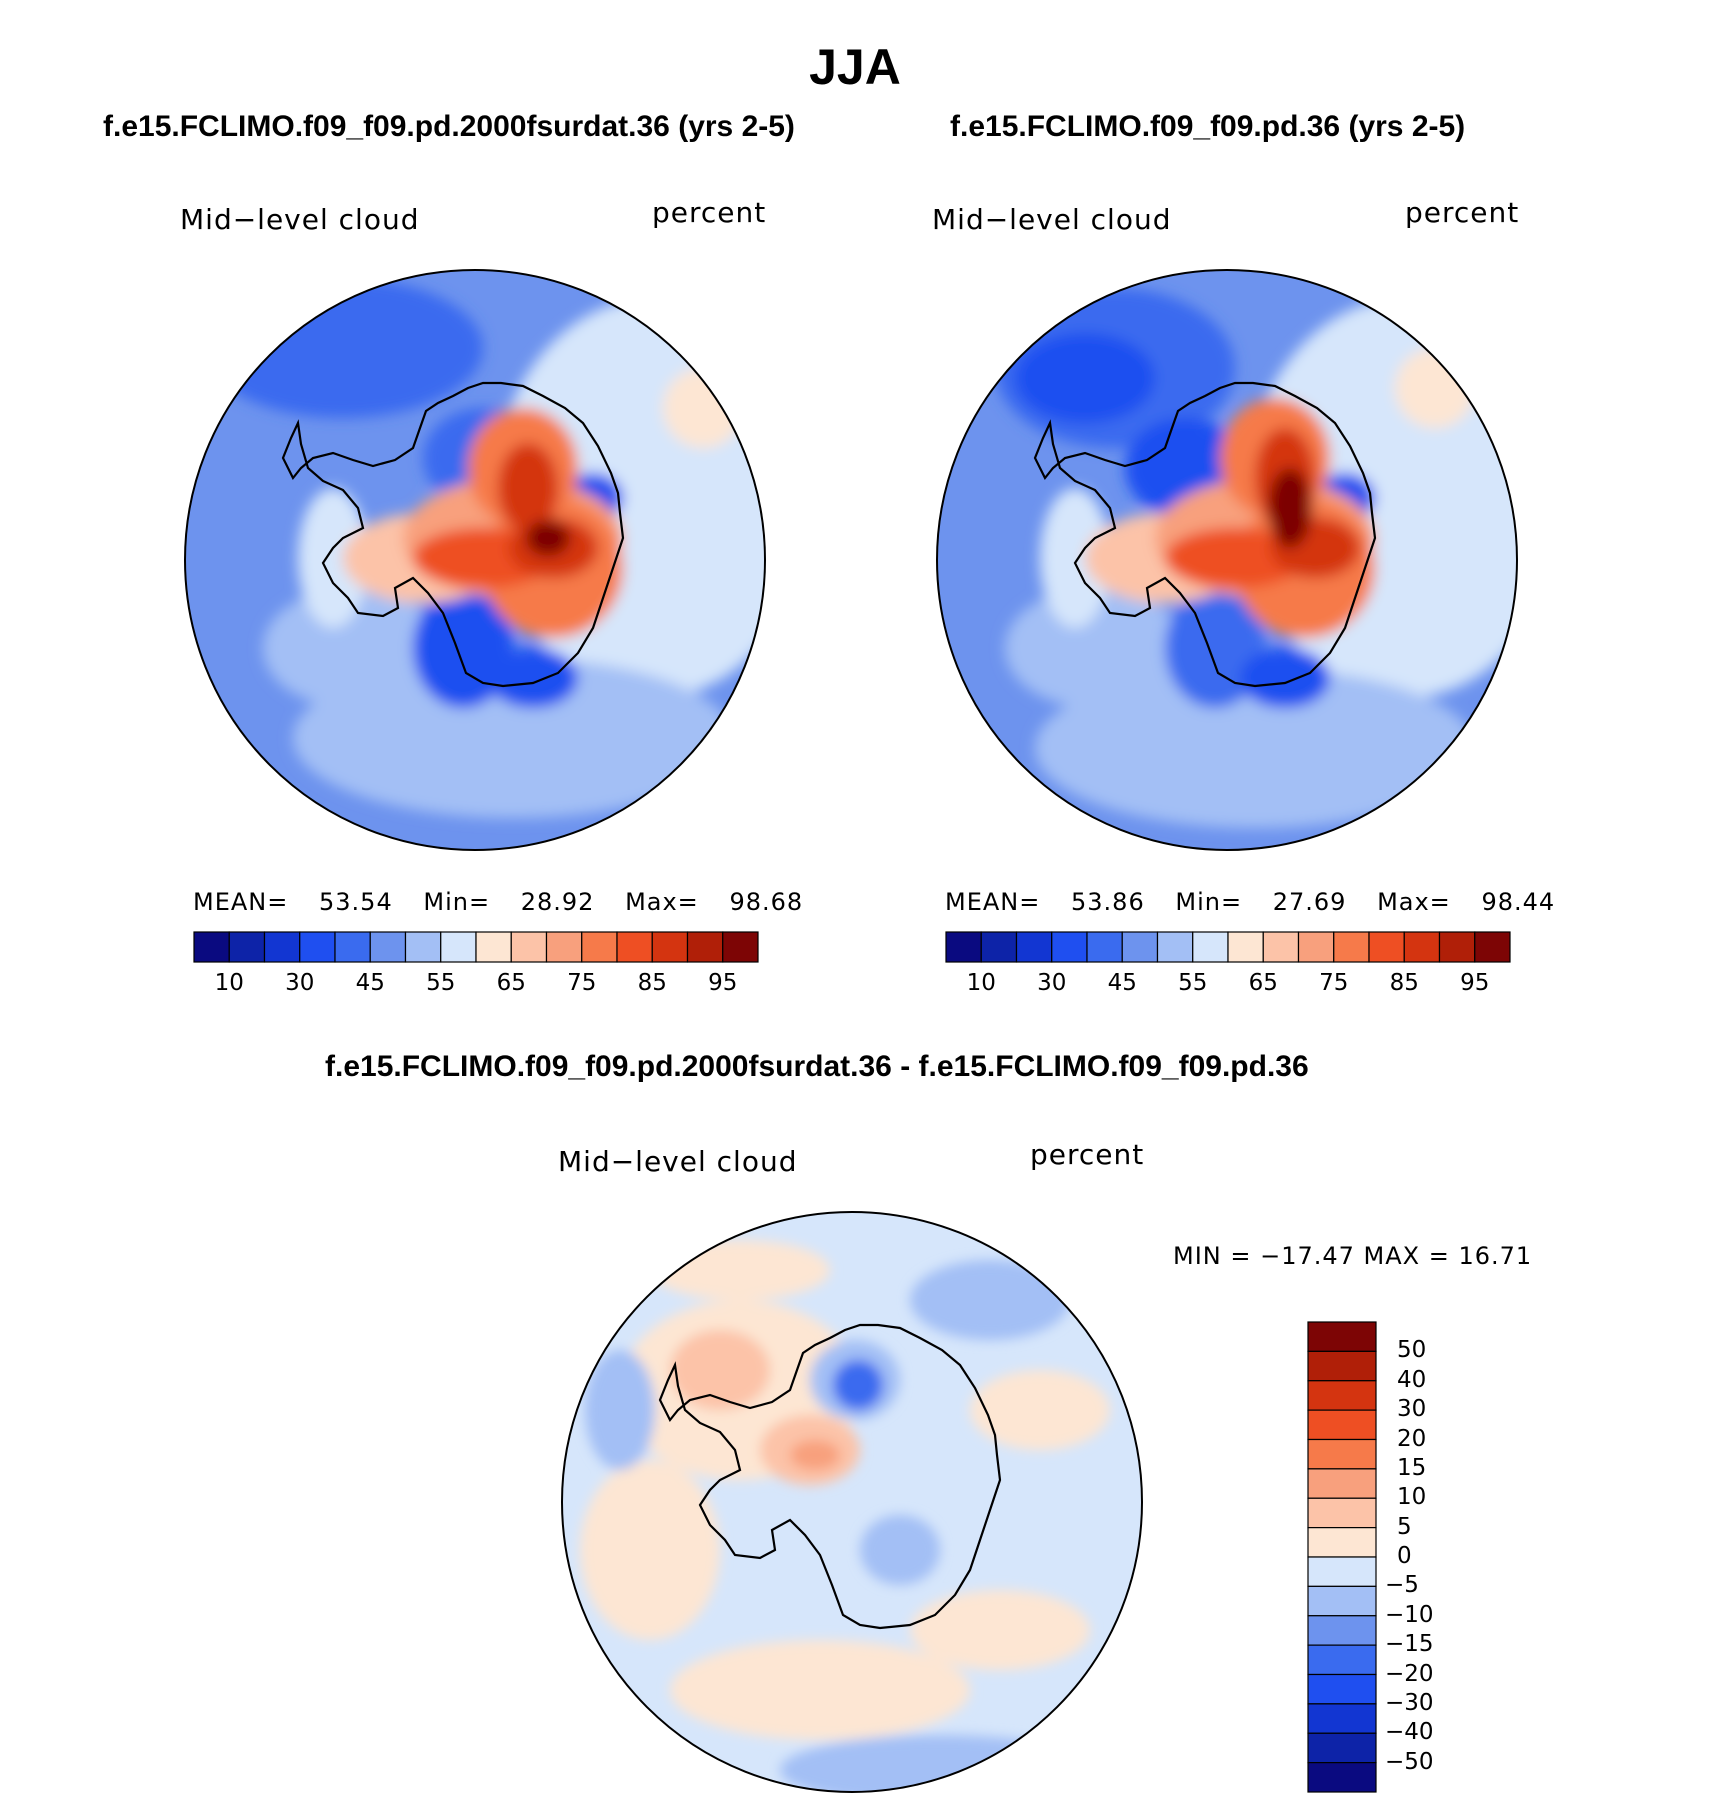 The image size is (1710, 1802). Describe the element at coordinates (1404, 1556) in the screenshot. I see `panel3-colorbar-tick-label: 0` at that location.